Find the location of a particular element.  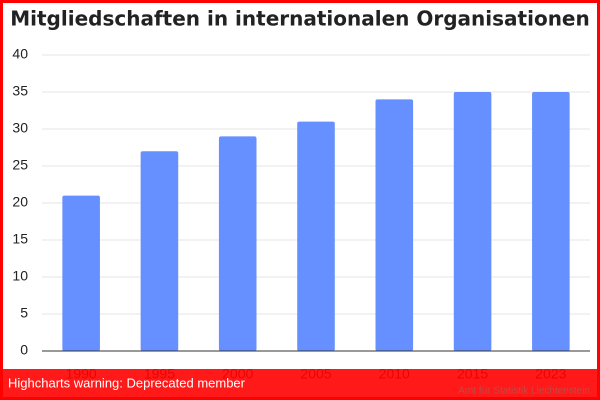

y-tick-label: 25 is located at coordinates (20, 165).